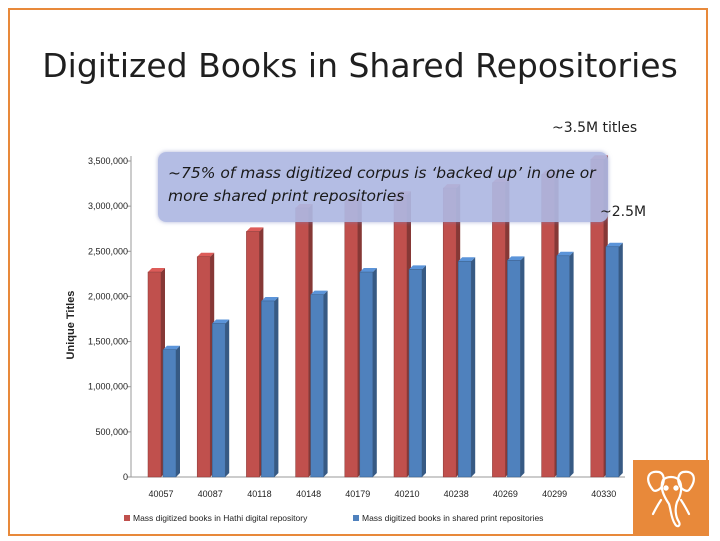  What do you see at coordinates (308, 494) in the screenshot?
I see `x-tick-label: 40148` at bounding box center [308, 494].